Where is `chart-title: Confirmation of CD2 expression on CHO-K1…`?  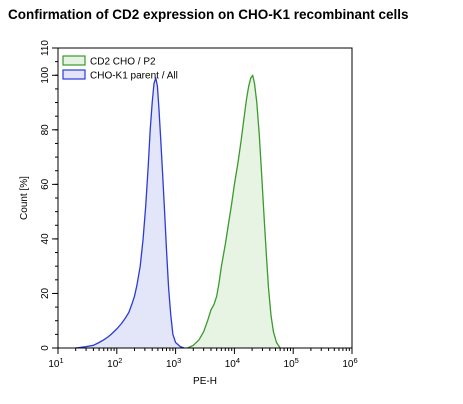
chart-title: Confirmation of CD2 expression on CHO-K1… is located at coordinates (208, 14).